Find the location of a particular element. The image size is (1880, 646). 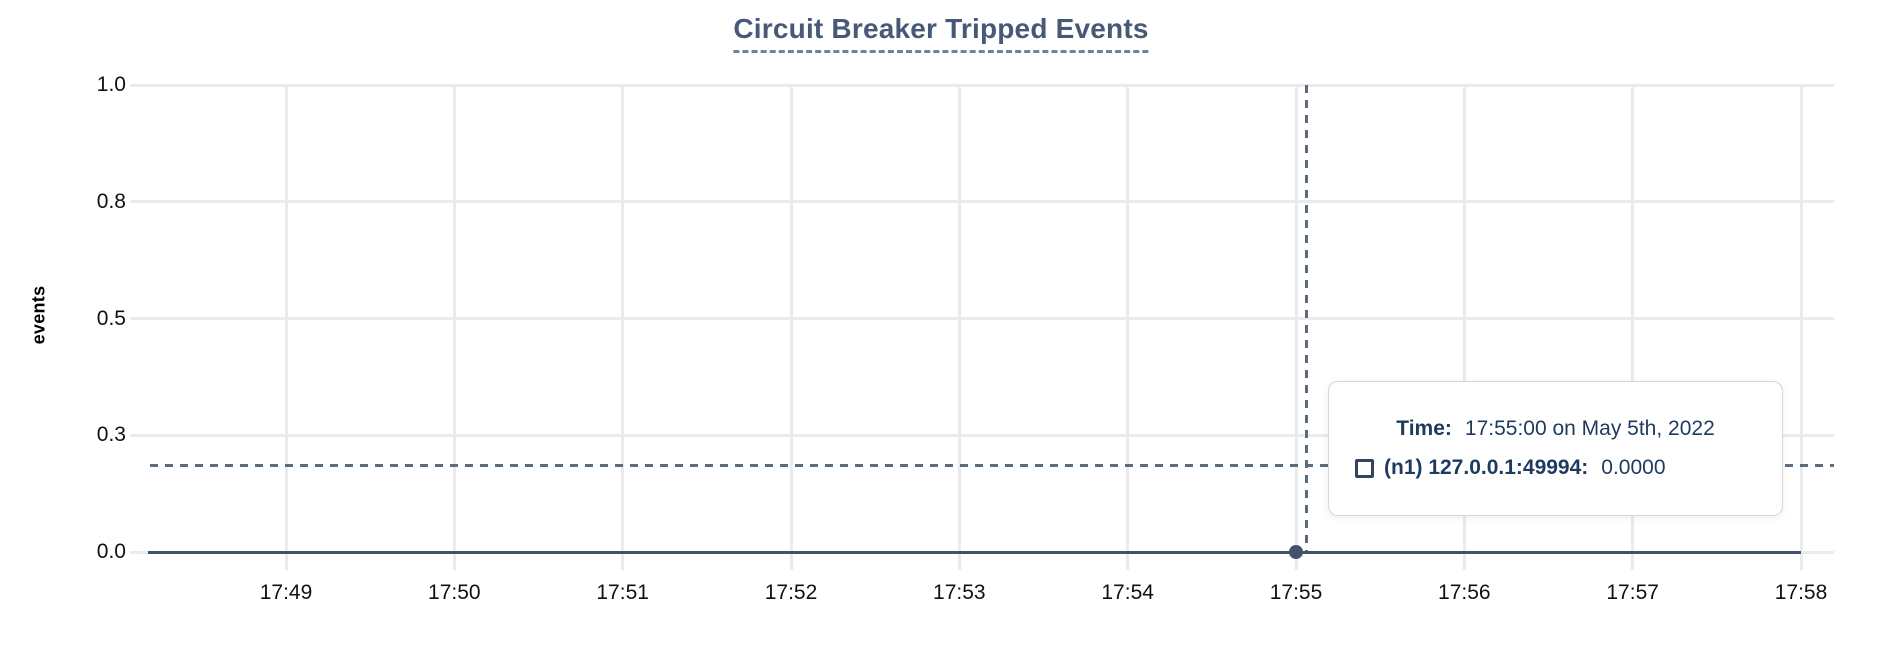

x-tick-label: 17:55 is located at coordinates (1296, 592).